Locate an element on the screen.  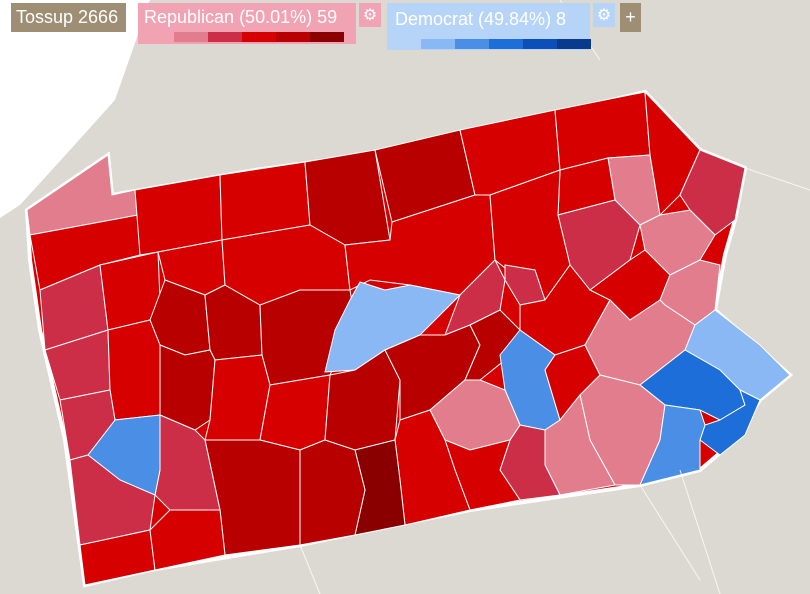
democrat-shade-scale is located at coordinates (506, 44).